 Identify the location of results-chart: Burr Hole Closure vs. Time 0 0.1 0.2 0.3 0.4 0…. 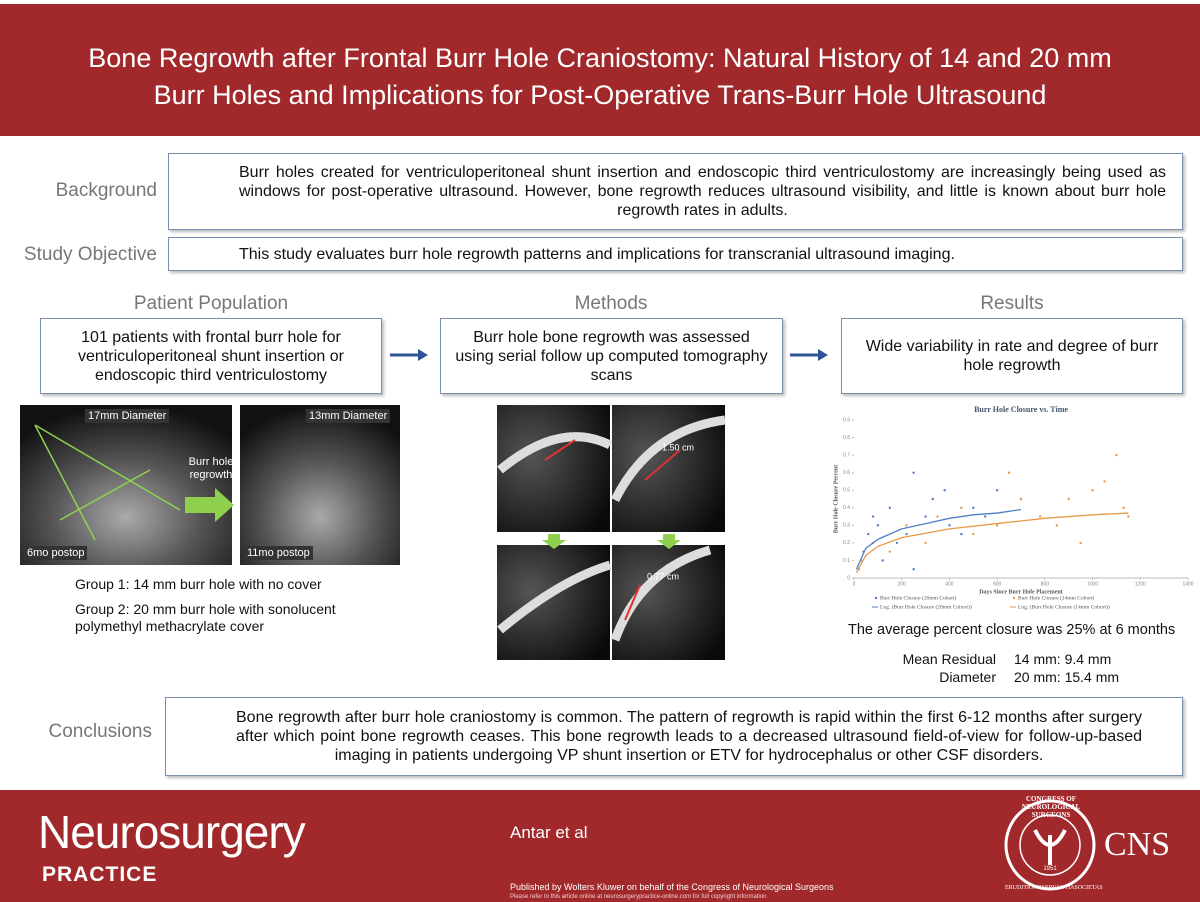
(1013, 507).